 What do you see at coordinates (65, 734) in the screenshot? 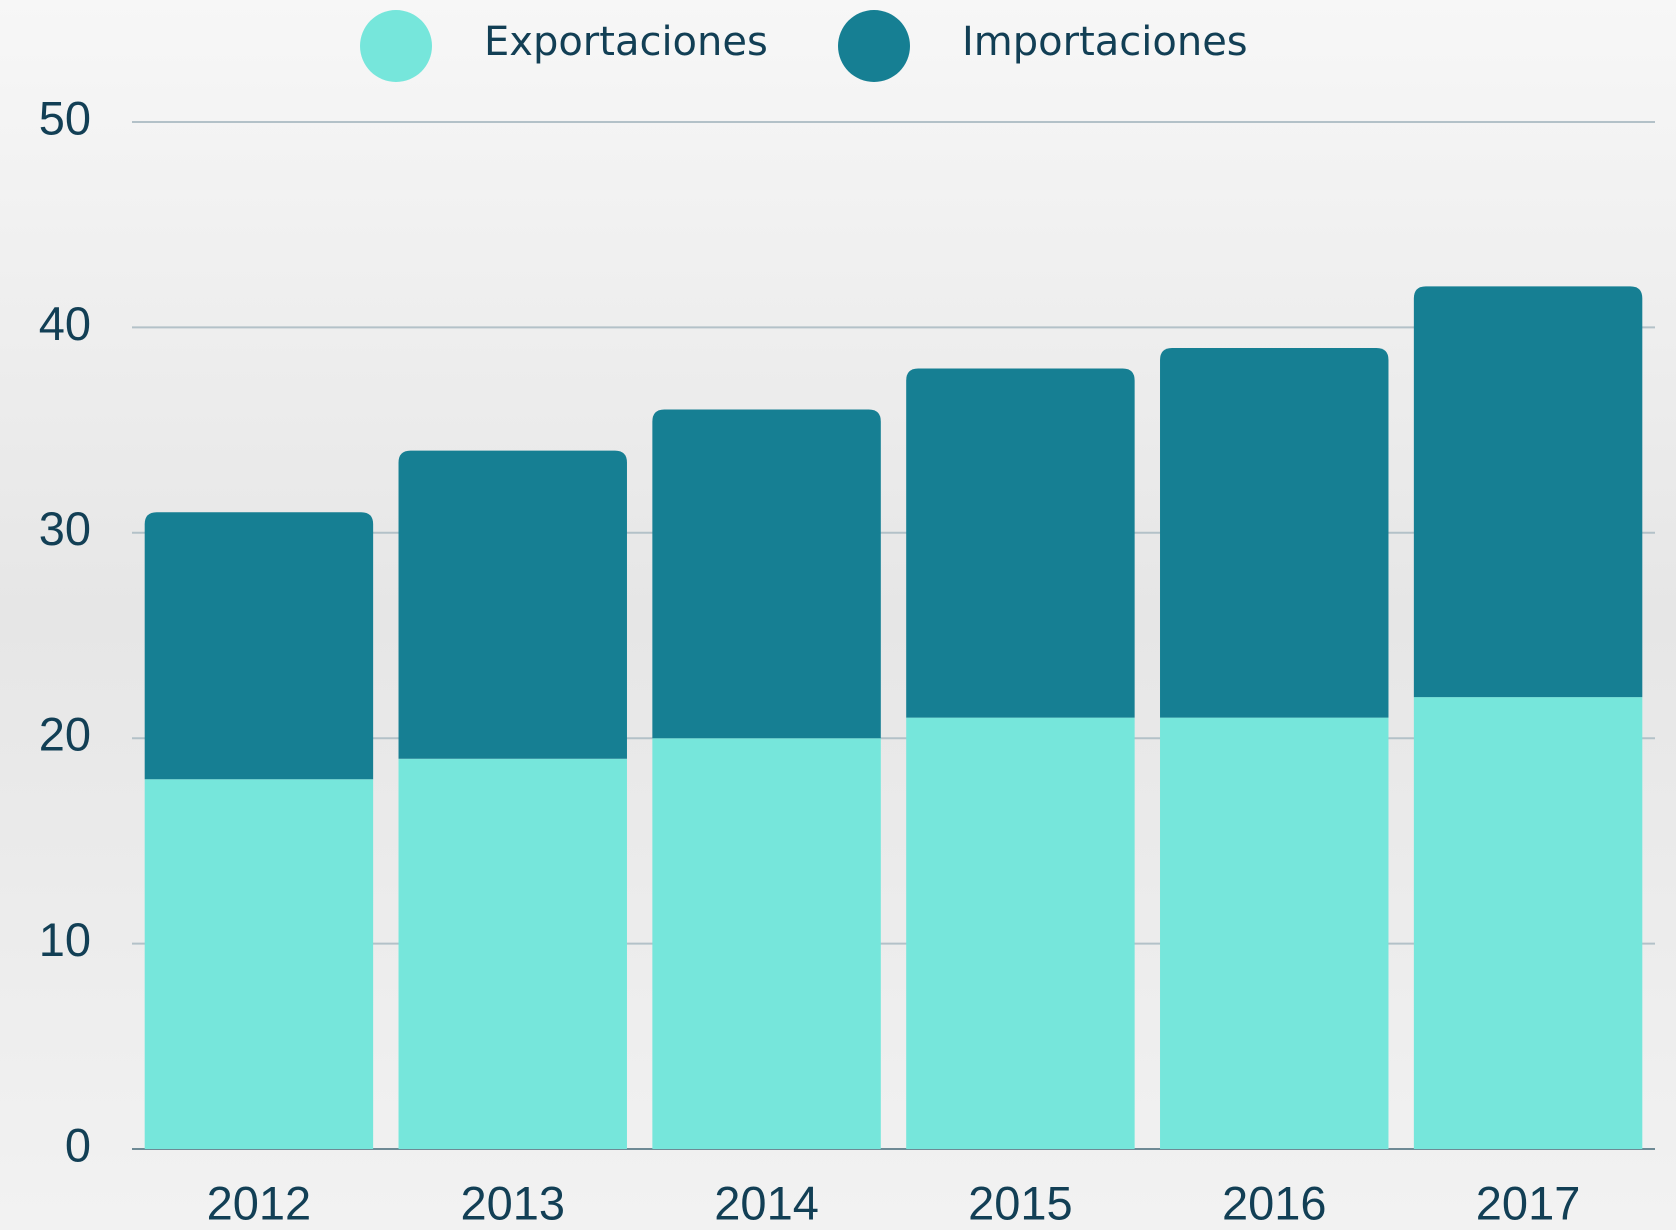
I see `y-tick-label: 20` at bounding box center [65, 734].